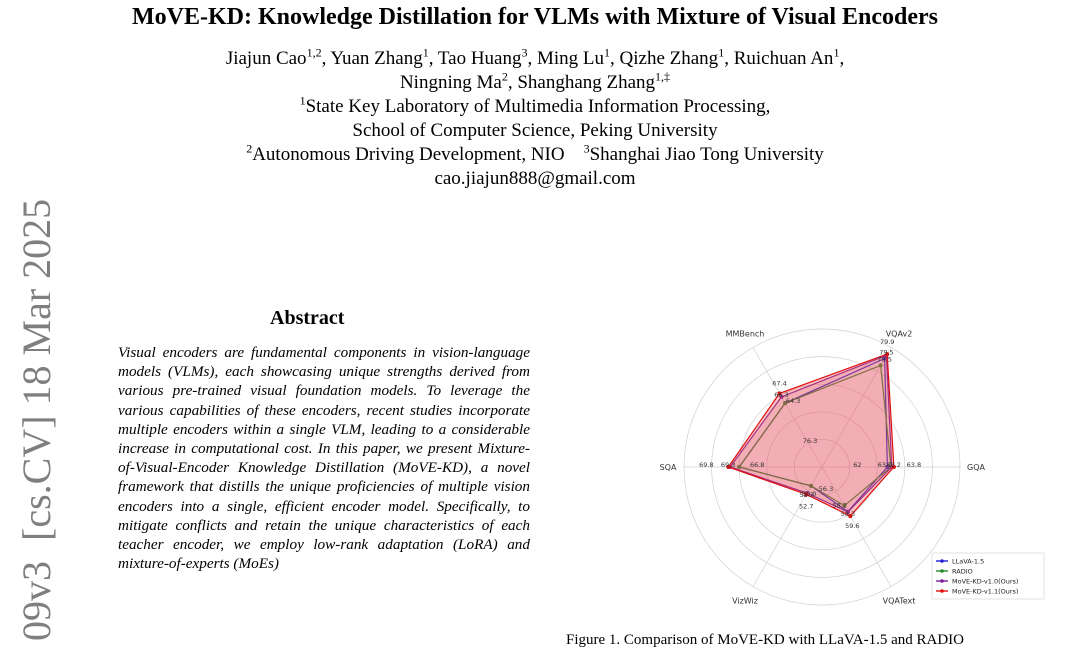  Describe the element at coordinates (450, 82) in the screenshot. I see `author-name: Ningning Ma` at that location.